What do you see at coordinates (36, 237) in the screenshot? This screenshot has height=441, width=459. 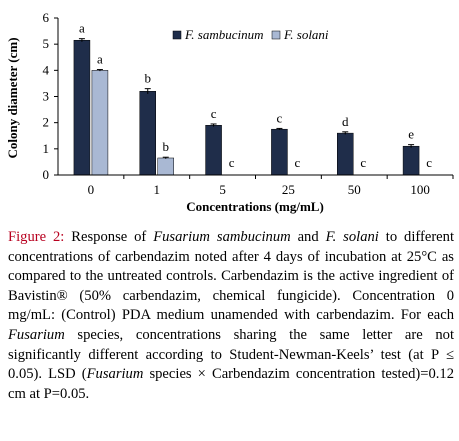 I see `figure-label: Figure 2:` at bounding box center [36, 237].